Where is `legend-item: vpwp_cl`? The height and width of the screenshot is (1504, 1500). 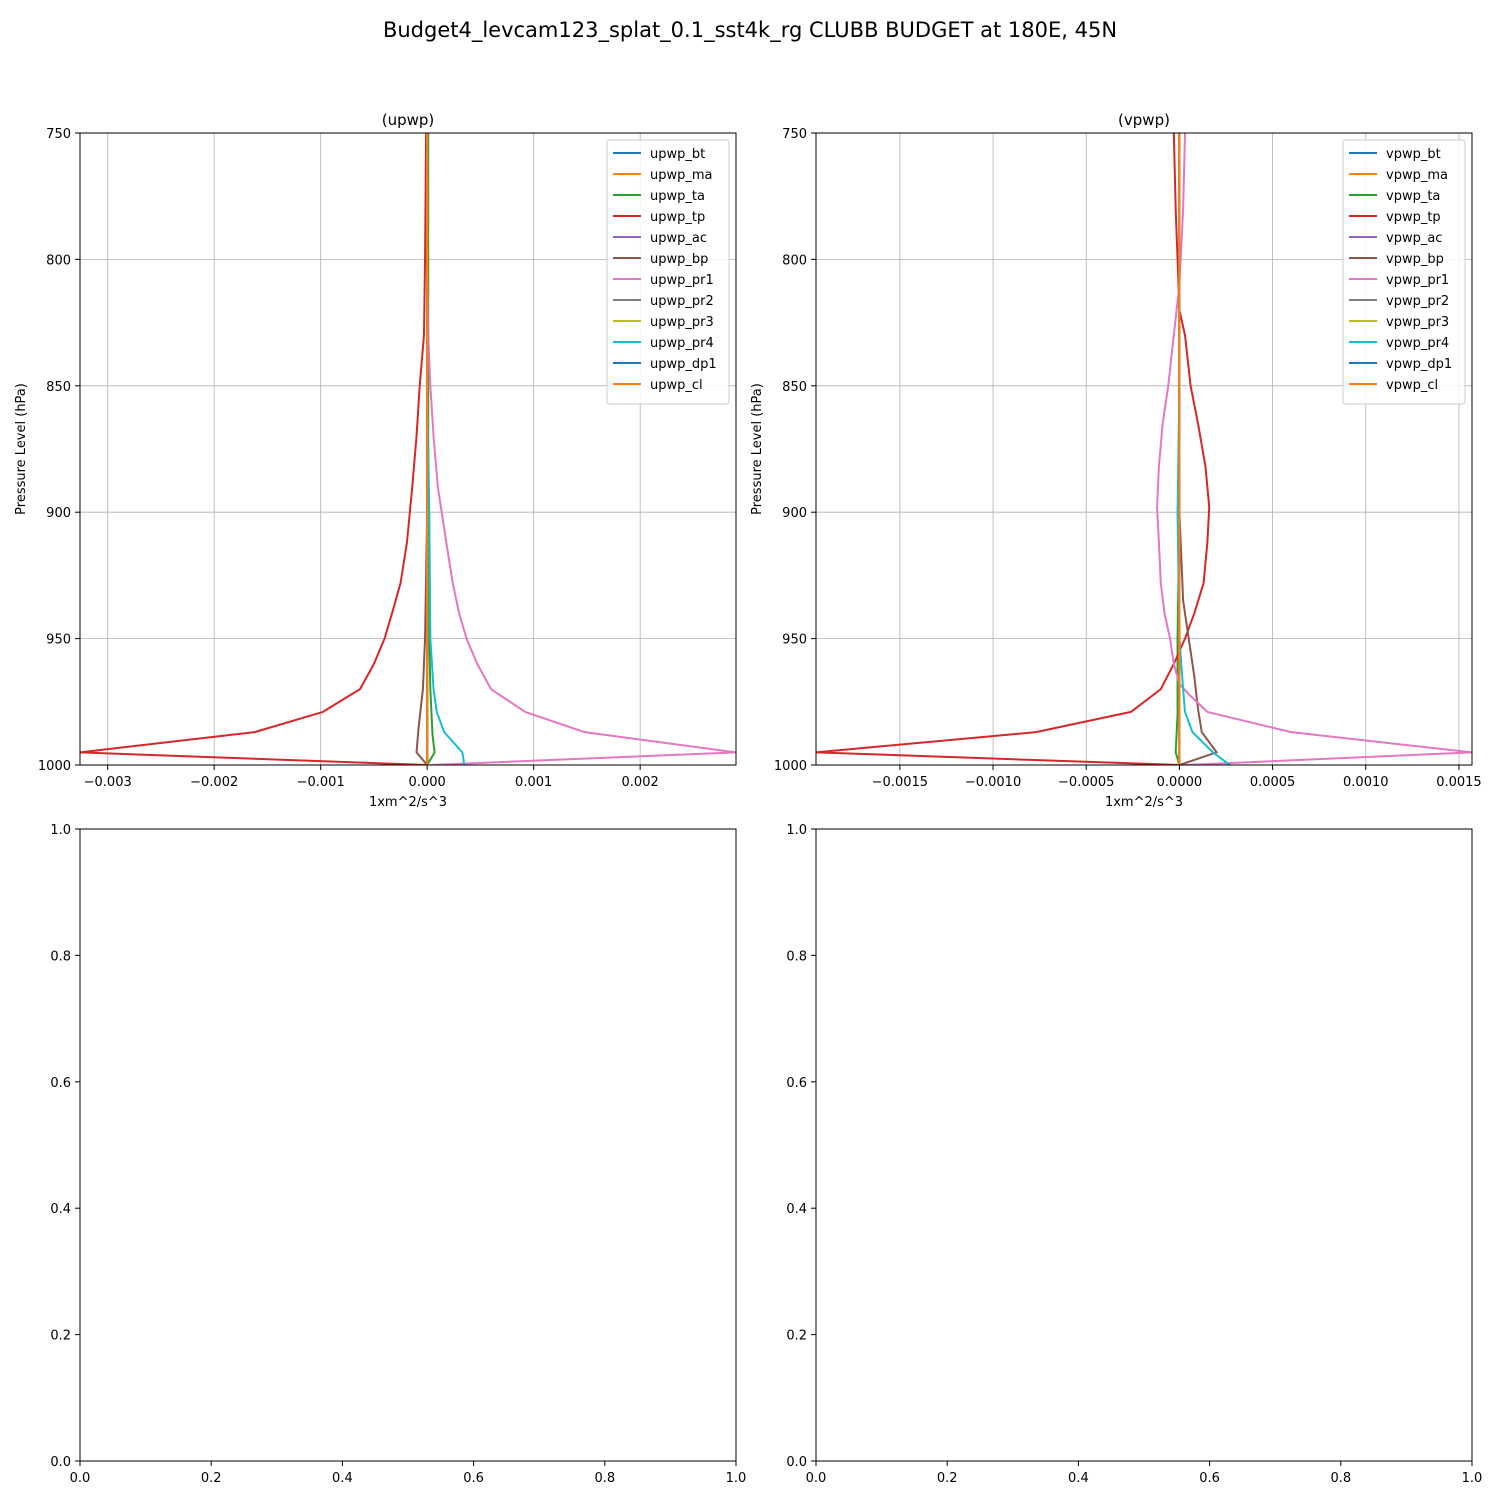
legend-item: vpwp_cl is located at coordinates (1393, 385).